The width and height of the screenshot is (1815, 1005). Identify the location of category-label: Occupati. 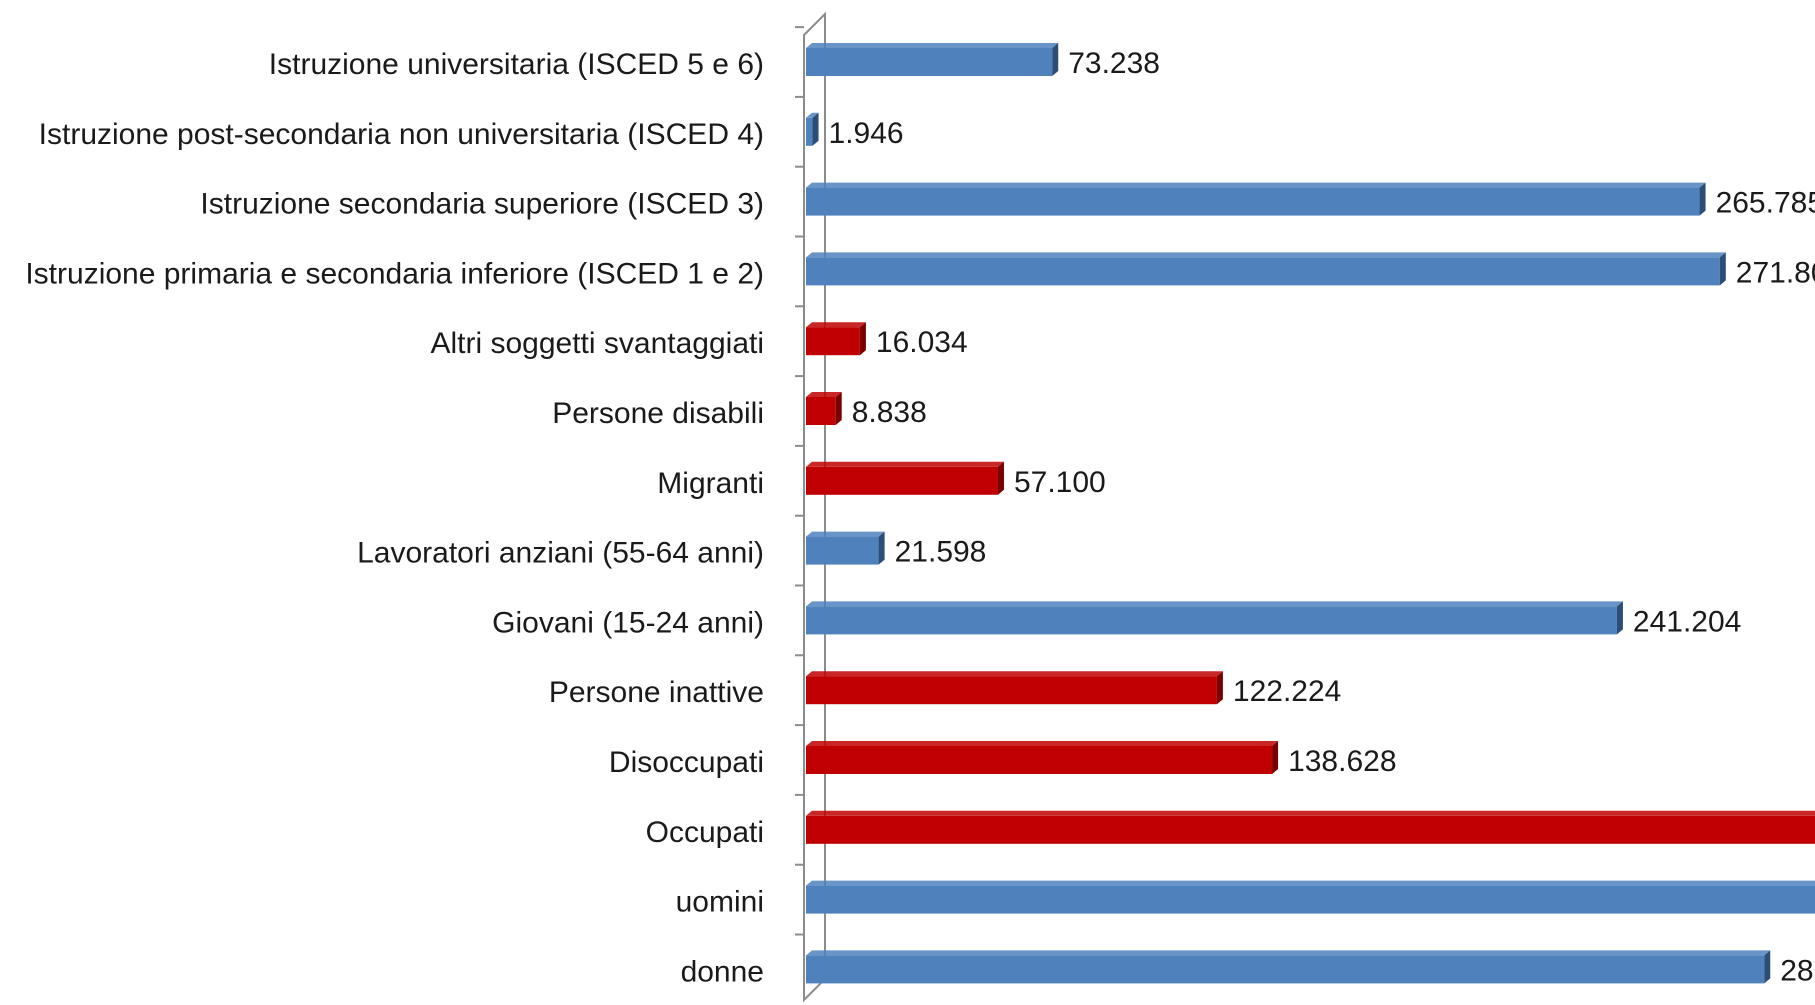
(705, 832).